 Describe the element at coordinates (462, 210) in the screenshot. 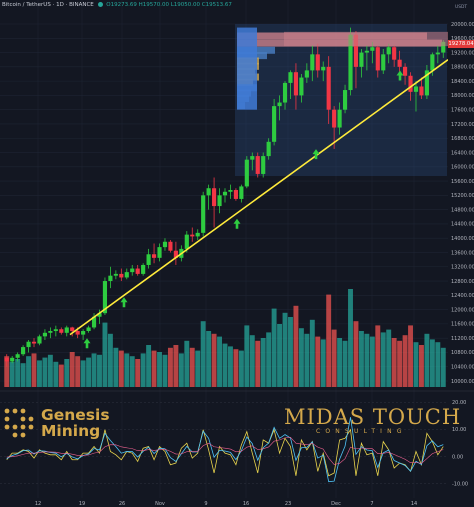

I see `y-tick-label: 14800.00` at that location.